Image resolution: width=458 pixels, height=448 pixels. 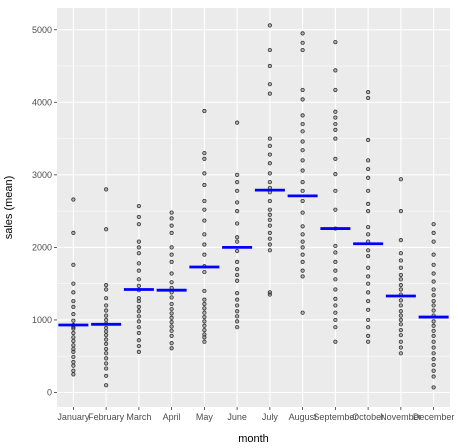 What do you see at coordinates (253, 439) in the screenshot?
I see `x-axis-title: month` at bounding box center [253, 439].